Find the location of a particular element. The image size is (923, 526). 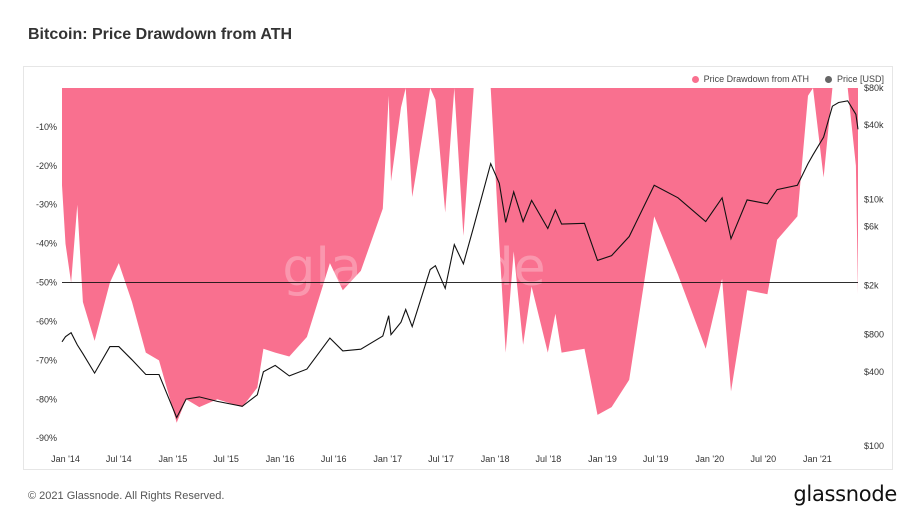

x-tick-label: Jul '18 is located at coordinates (548, 459).